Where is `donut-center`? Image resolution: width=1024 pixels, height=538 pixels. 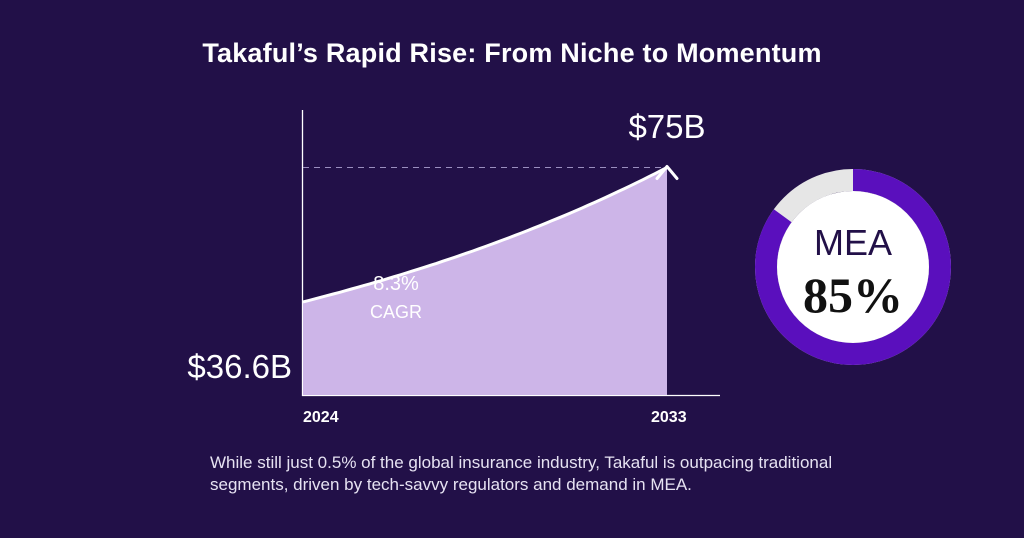 donut-center is located at coordinates (853, 267).